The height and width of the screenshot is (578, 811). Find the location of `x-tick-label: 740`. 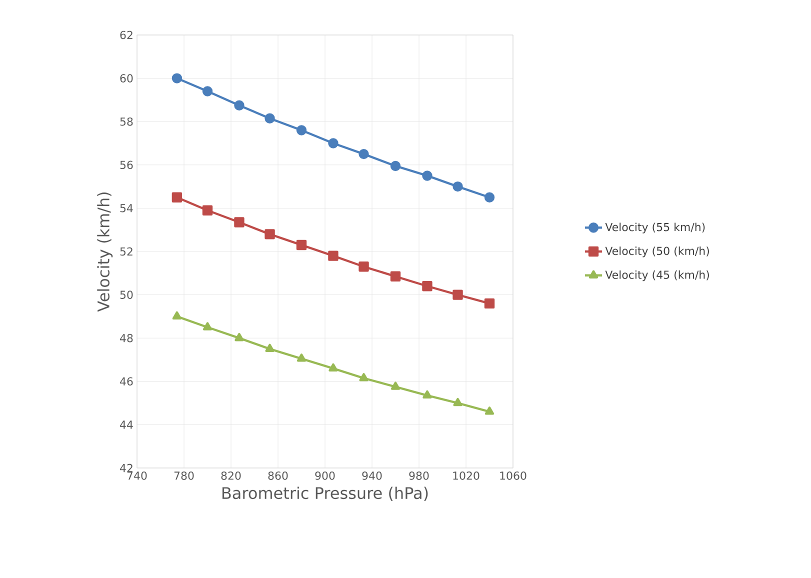

x-tick-label: 740 is located at coordinates (137, 476).